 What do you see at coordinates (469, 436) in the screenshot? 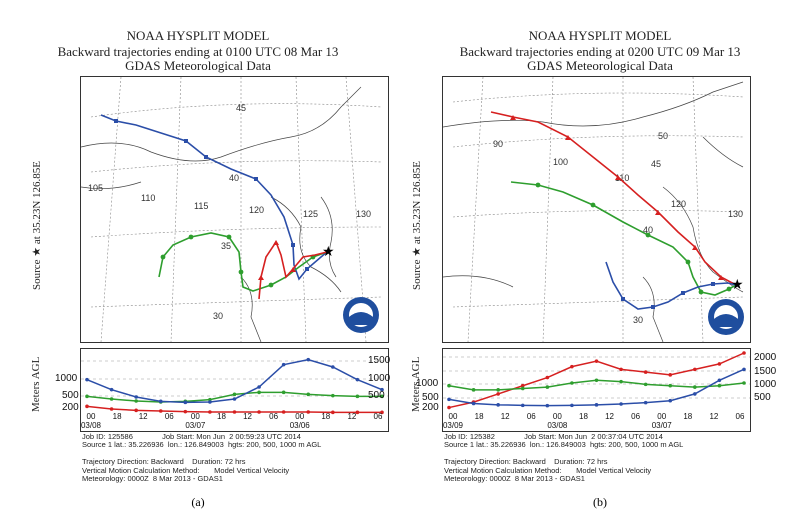
I see `job-id: Job ID: 125382` at bounding box center [469, 436].